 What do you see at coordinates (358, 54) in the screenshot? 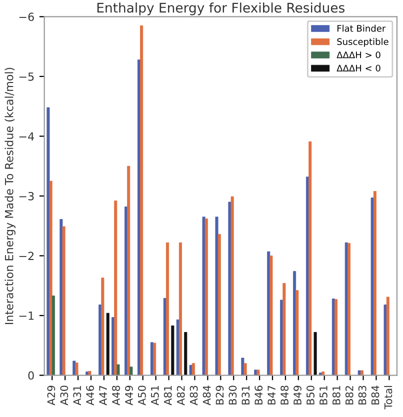
I see `legend-label: ΔΔΔH > 0` at bounding box center [358, 54].